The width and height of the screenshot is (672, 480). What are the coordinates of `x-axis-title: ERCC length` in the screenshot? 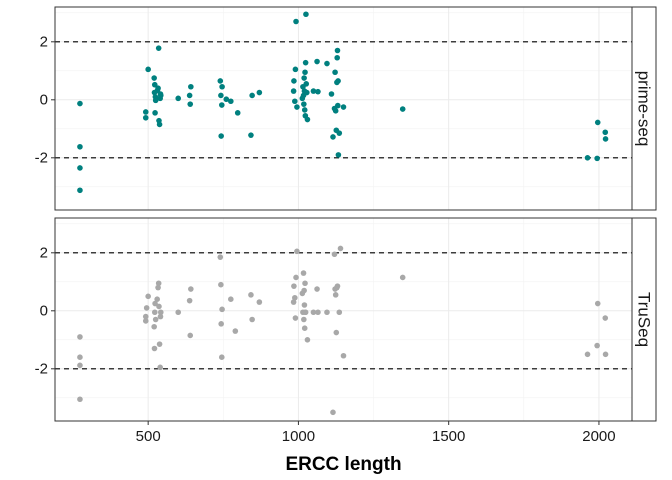 It's located at (343, 464).